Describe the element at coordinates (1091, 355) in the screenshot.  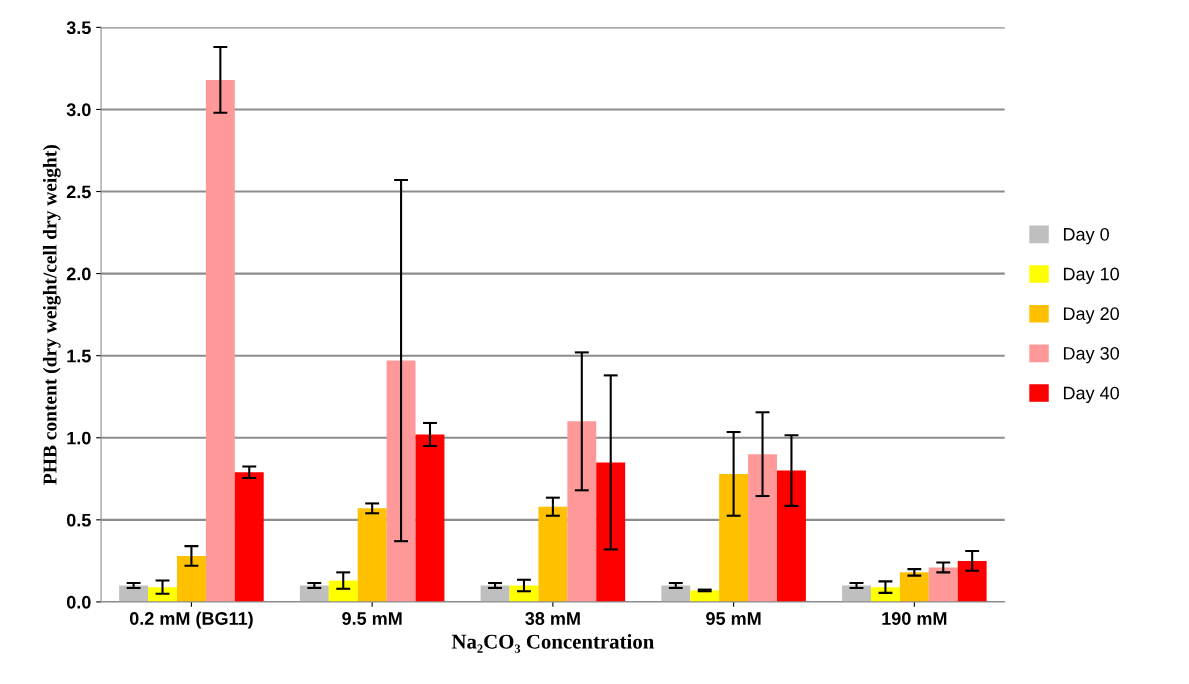
I see `legend-label: Day 30` at that location.